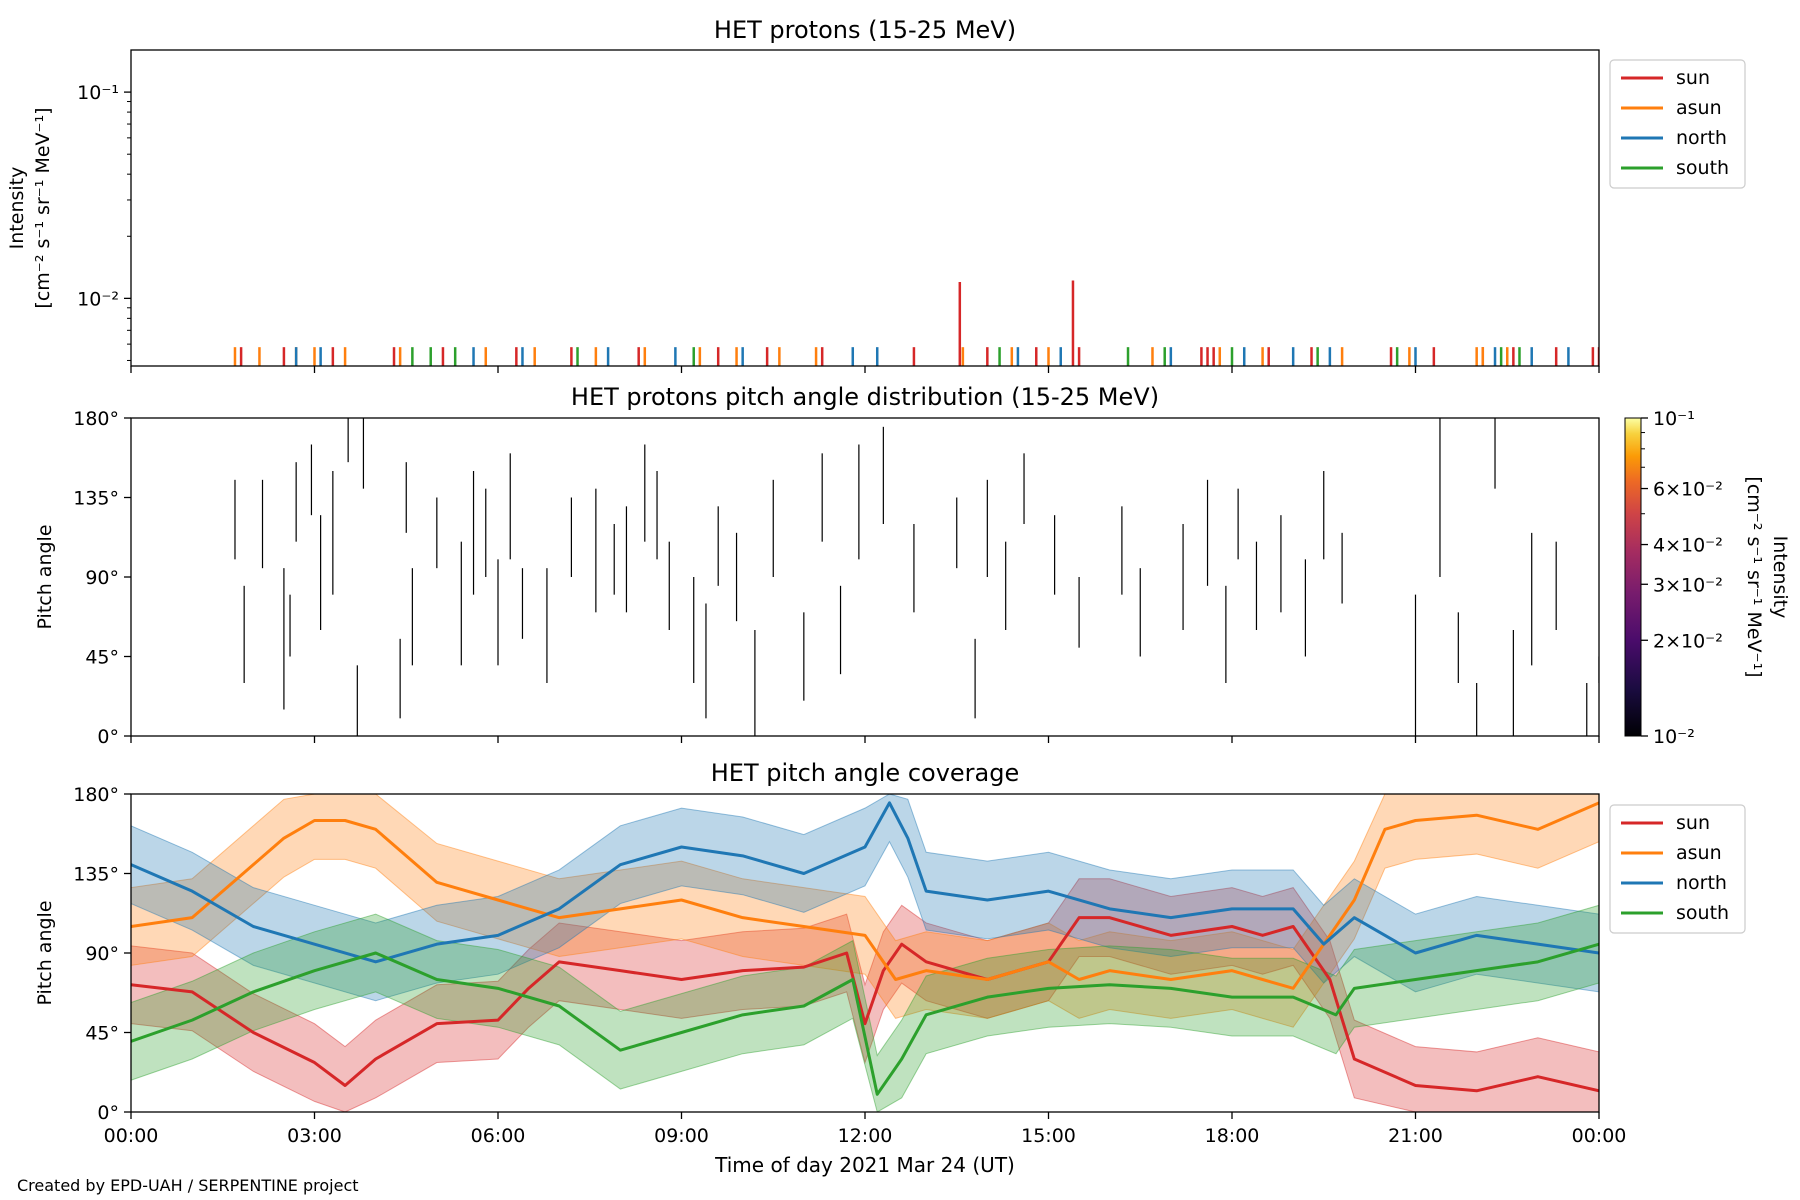 This screenshot has width=1800, height=1200. I want to click on colorbar-label-line2: [cm⁻² s⁻¹ sr⁻¹ MeV⁻¹], so click(1754, 576).